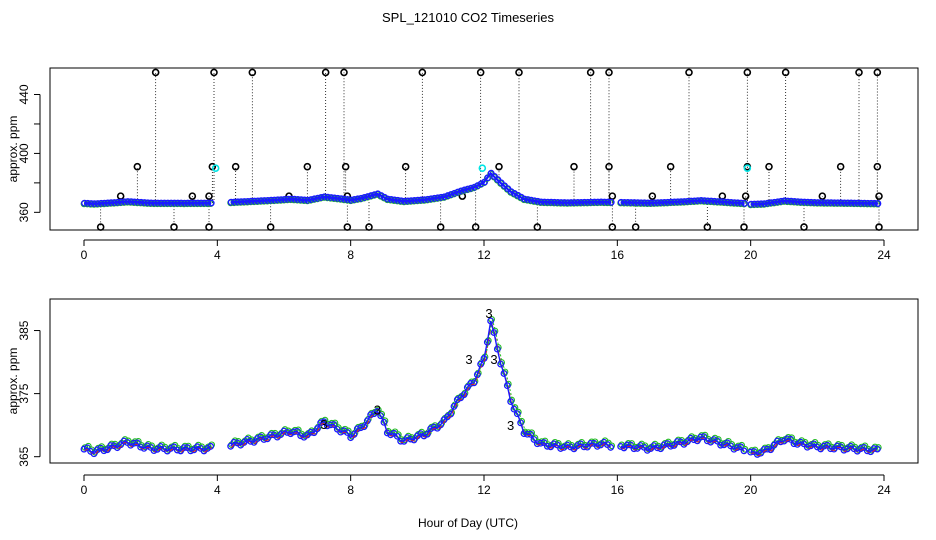 The height and width of the screenshot is (540, 936). Describe the element at coordinates (217, 255) in the screenshot. I see `panel1-x-tick-label: 4` at that location.